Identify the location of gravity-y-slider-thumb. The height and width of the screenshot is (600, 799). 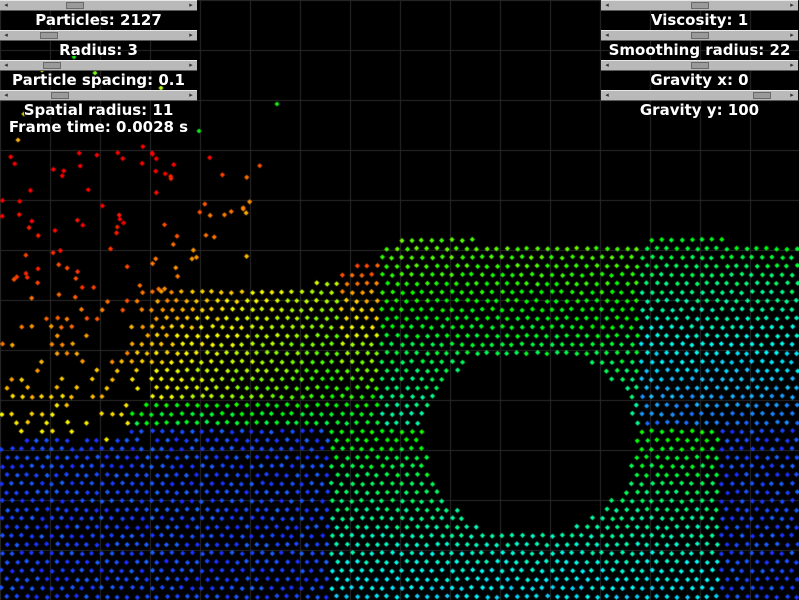
(761, 95).